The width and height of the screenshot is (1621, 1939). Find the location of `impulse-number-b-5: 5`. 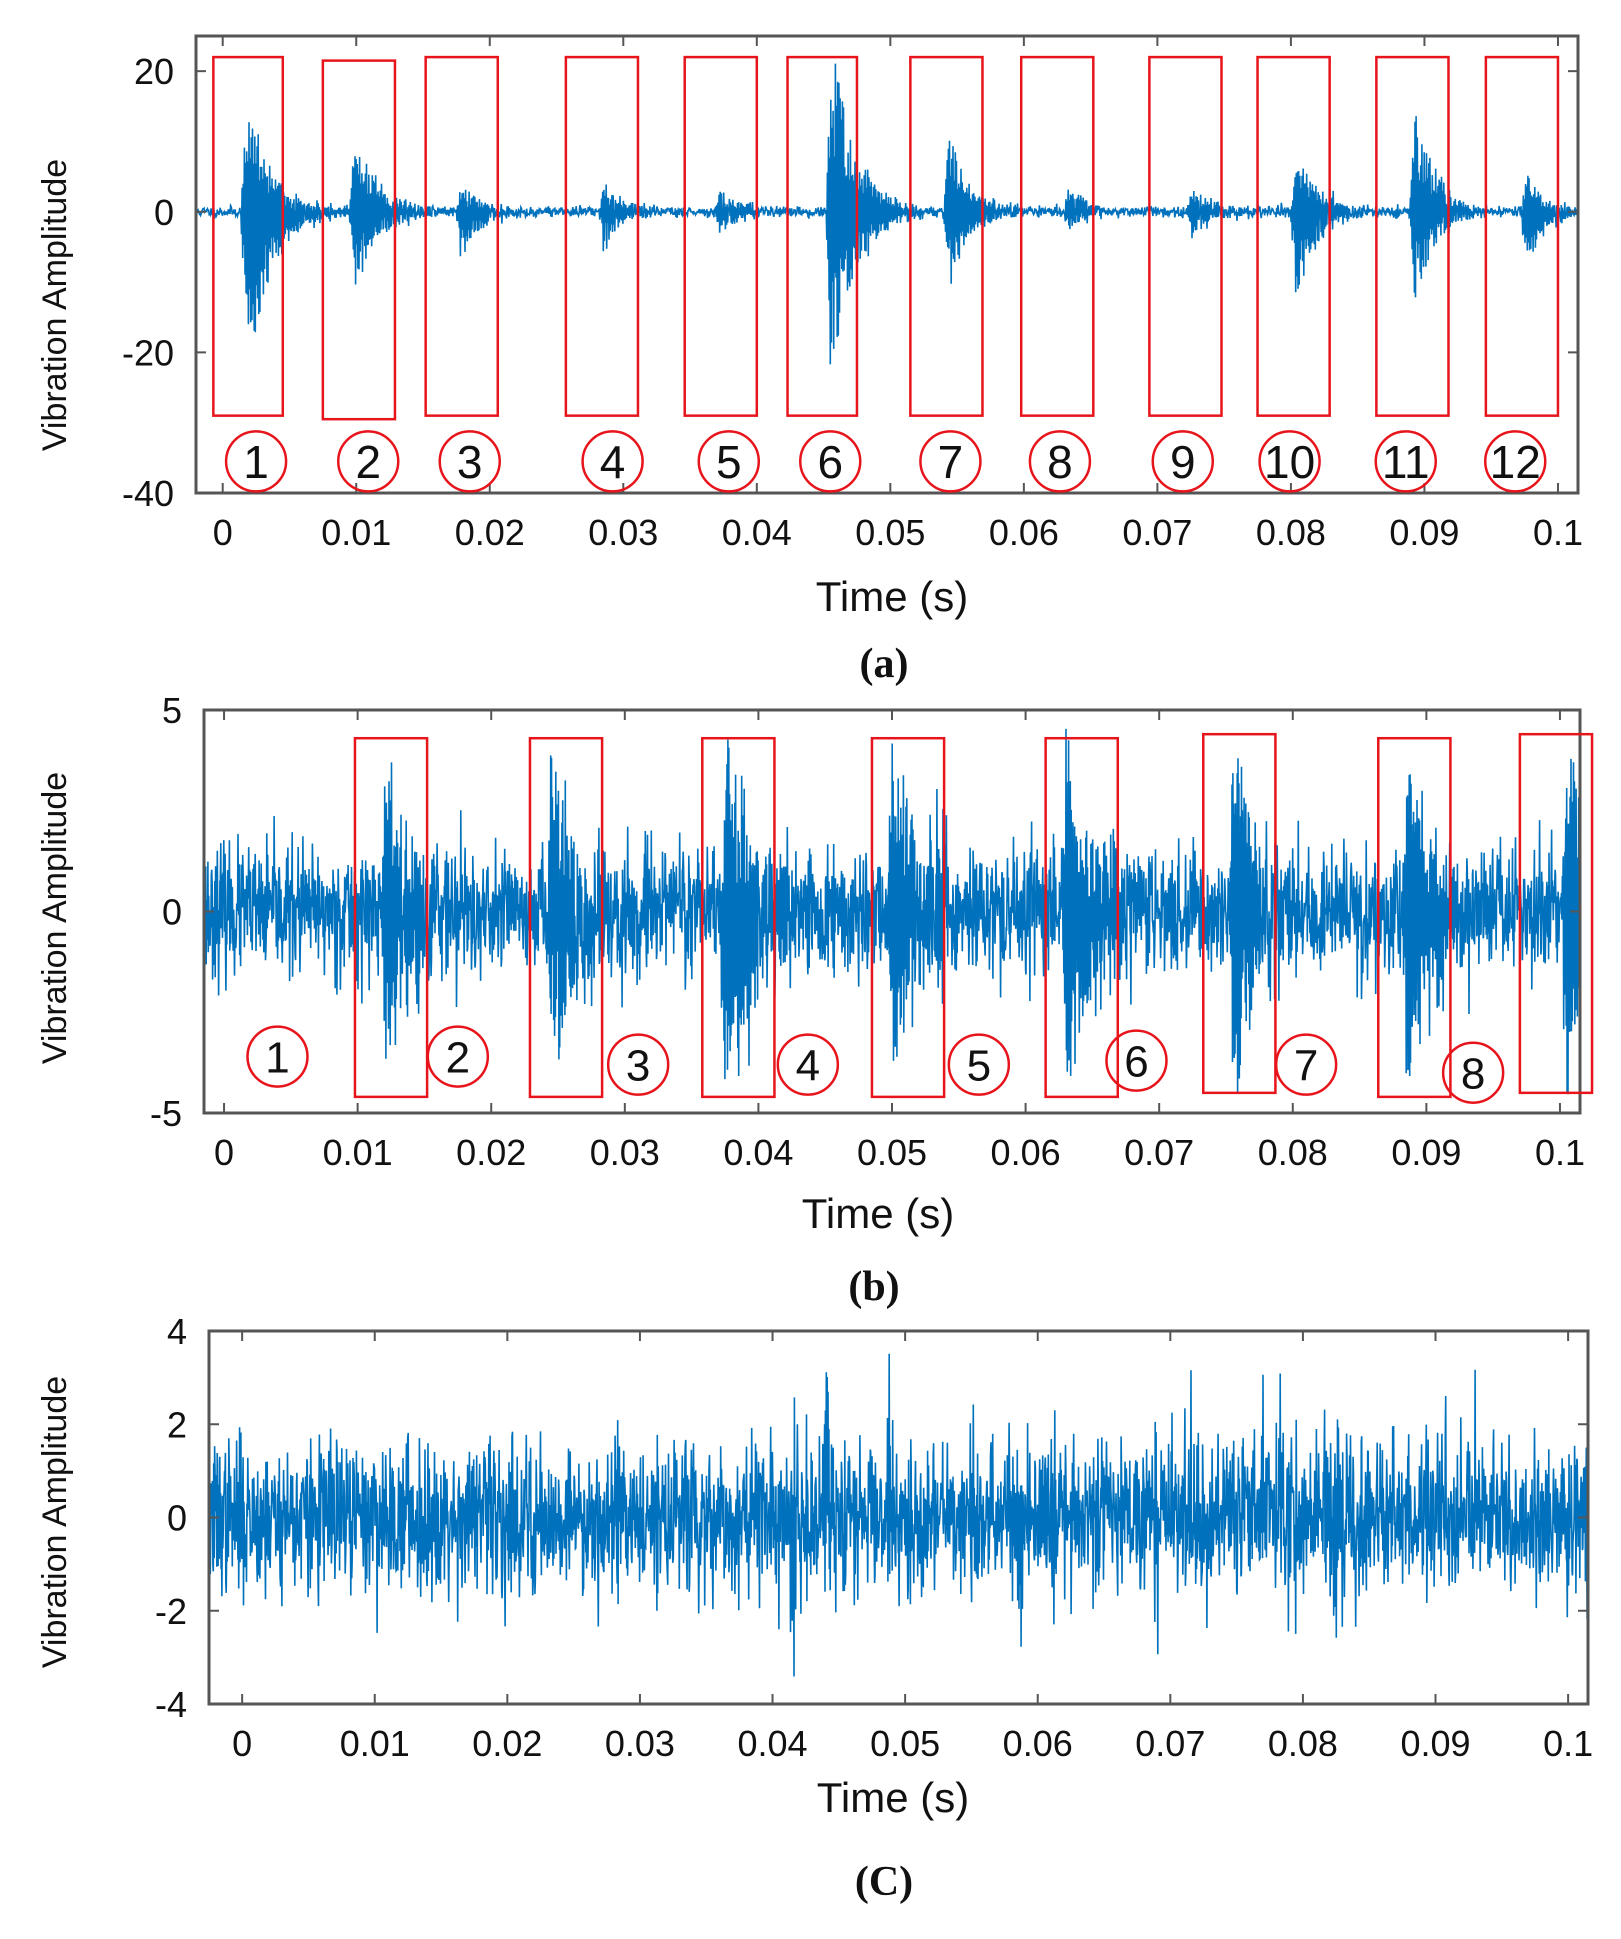

impulse-number-b-5: 5 is located at coordinates (979, 1065).